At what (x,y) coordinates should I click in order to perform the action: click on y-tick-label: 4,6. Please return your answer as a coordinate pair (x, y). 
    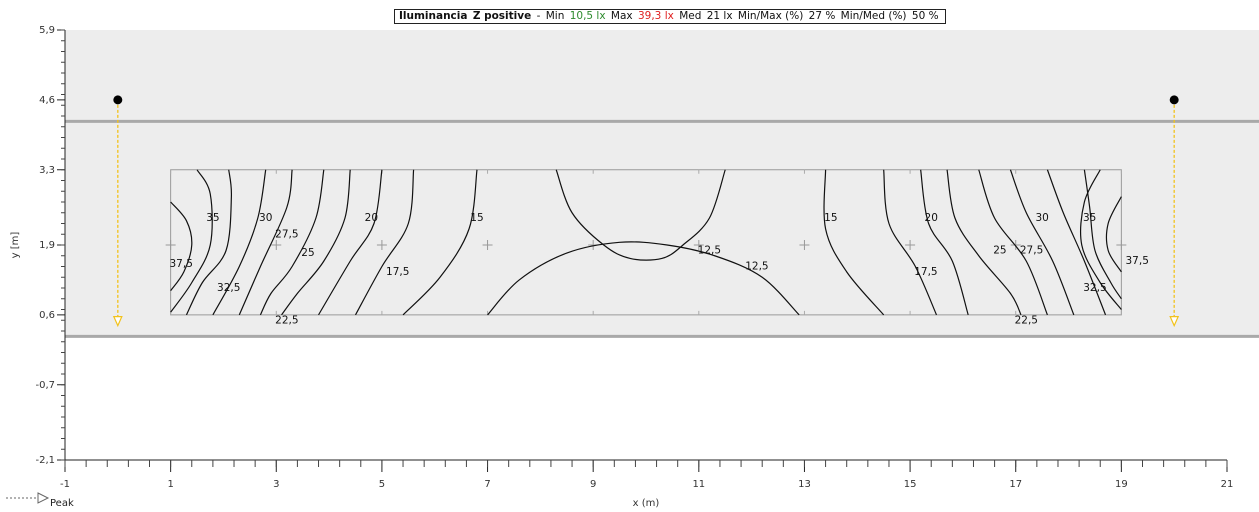
    Looking at the image, I should click on (47, 100).